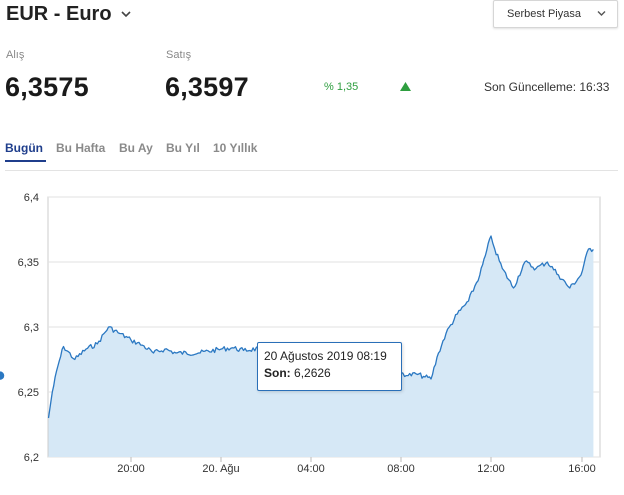 The image size is (624, 495). I want to click on x-tick-label: 04:00, so click(311, 469).